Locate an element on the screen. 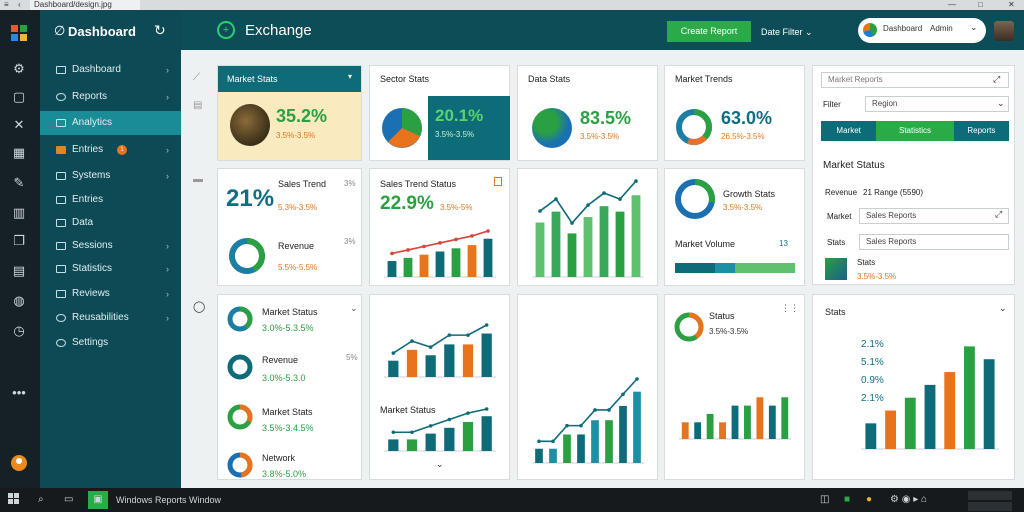 This screenshot has height=512, width=1024. status-card: Status 3.5%-3.5% ⋮⋮ is located at coordinates (734, 387).